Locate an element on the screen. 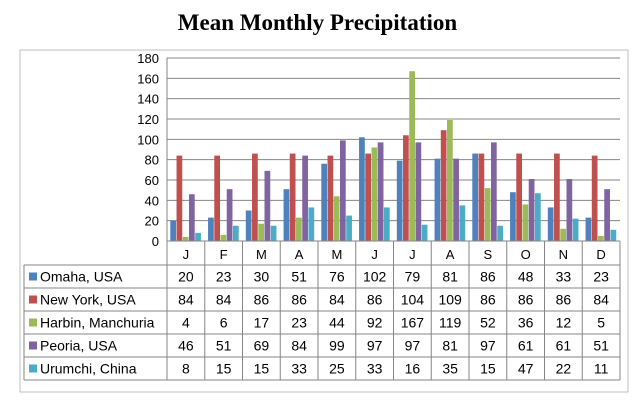  chart-title: Mean Monthly Precipitation is located at coordinates (317, 22).